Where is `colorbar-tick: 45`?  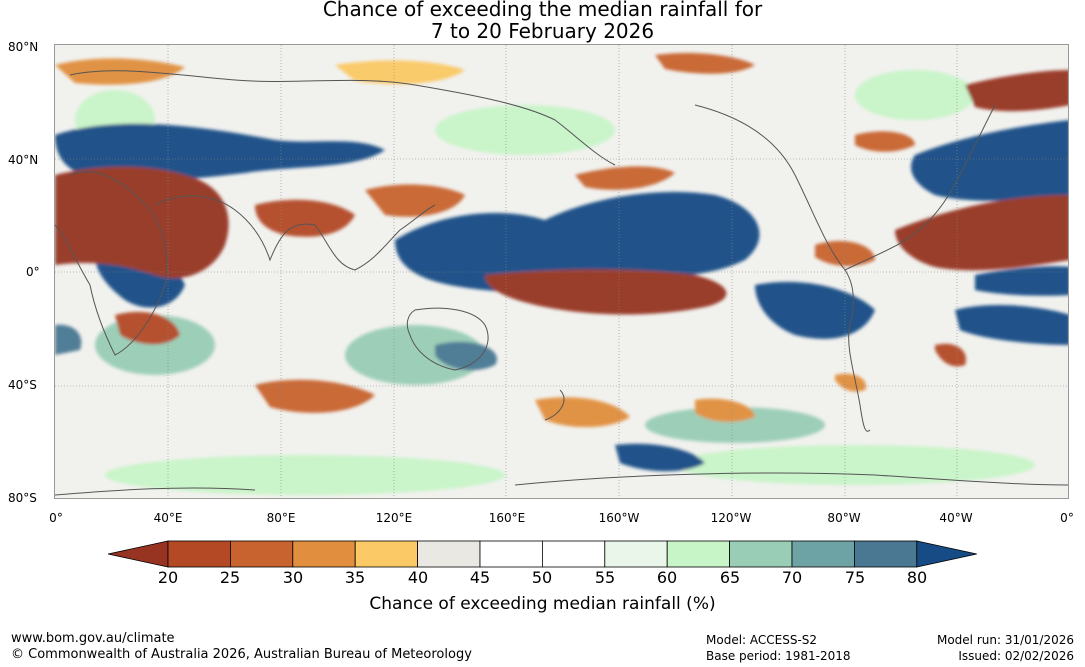 colorbar-tick: 45 is located at coordinates (480, 577).